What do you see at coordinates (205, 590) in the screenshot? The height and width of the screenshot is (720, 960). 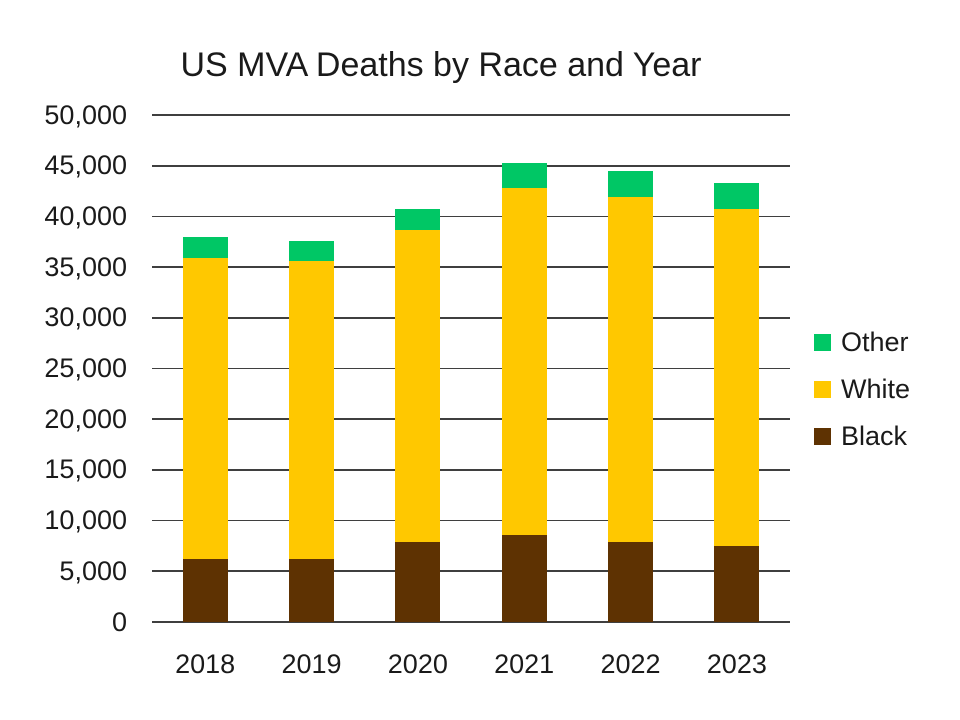 I see `bar-segment-black-2018` at bounding box center [205, 590].